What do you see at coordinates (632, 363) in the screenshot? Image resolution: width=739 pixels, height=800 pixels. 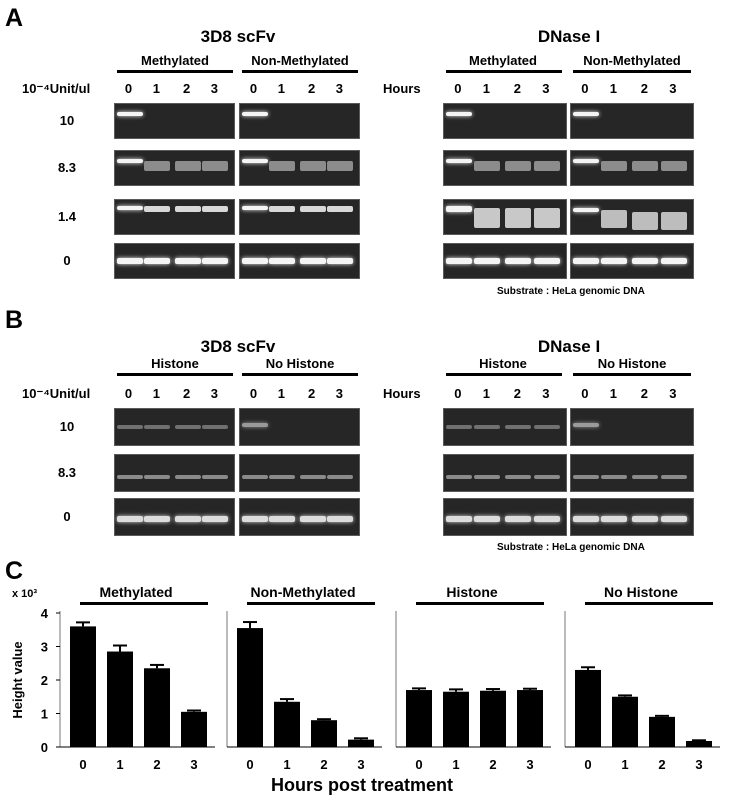 I see `panel-b-group-nohistone-right: No Histone` at bounding box center [632, 363].